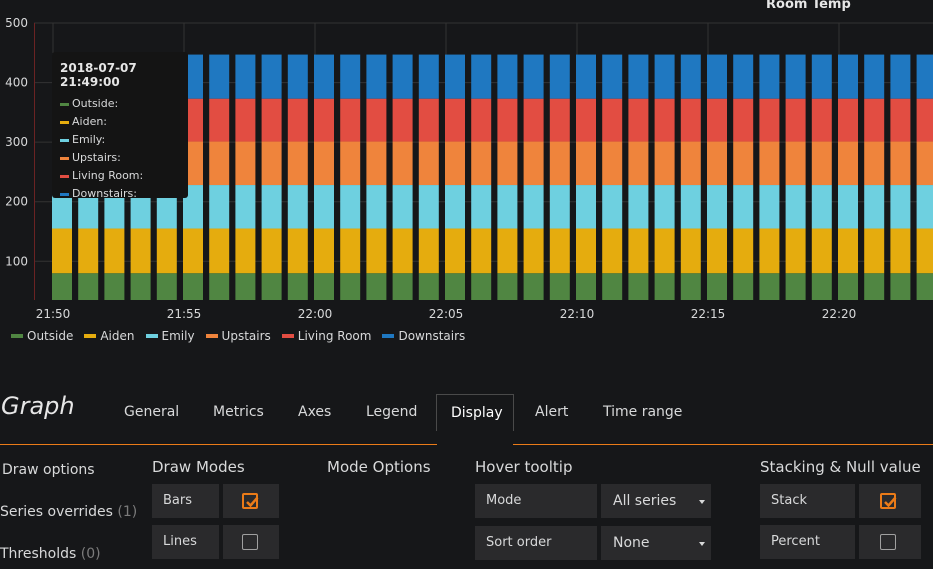 The width and height of the screenshot is (933, 569). What do you see at coordinates (643, 412) in the screenshot?
I see `tab-time-range: Time range` at bounding box center [643, 412].